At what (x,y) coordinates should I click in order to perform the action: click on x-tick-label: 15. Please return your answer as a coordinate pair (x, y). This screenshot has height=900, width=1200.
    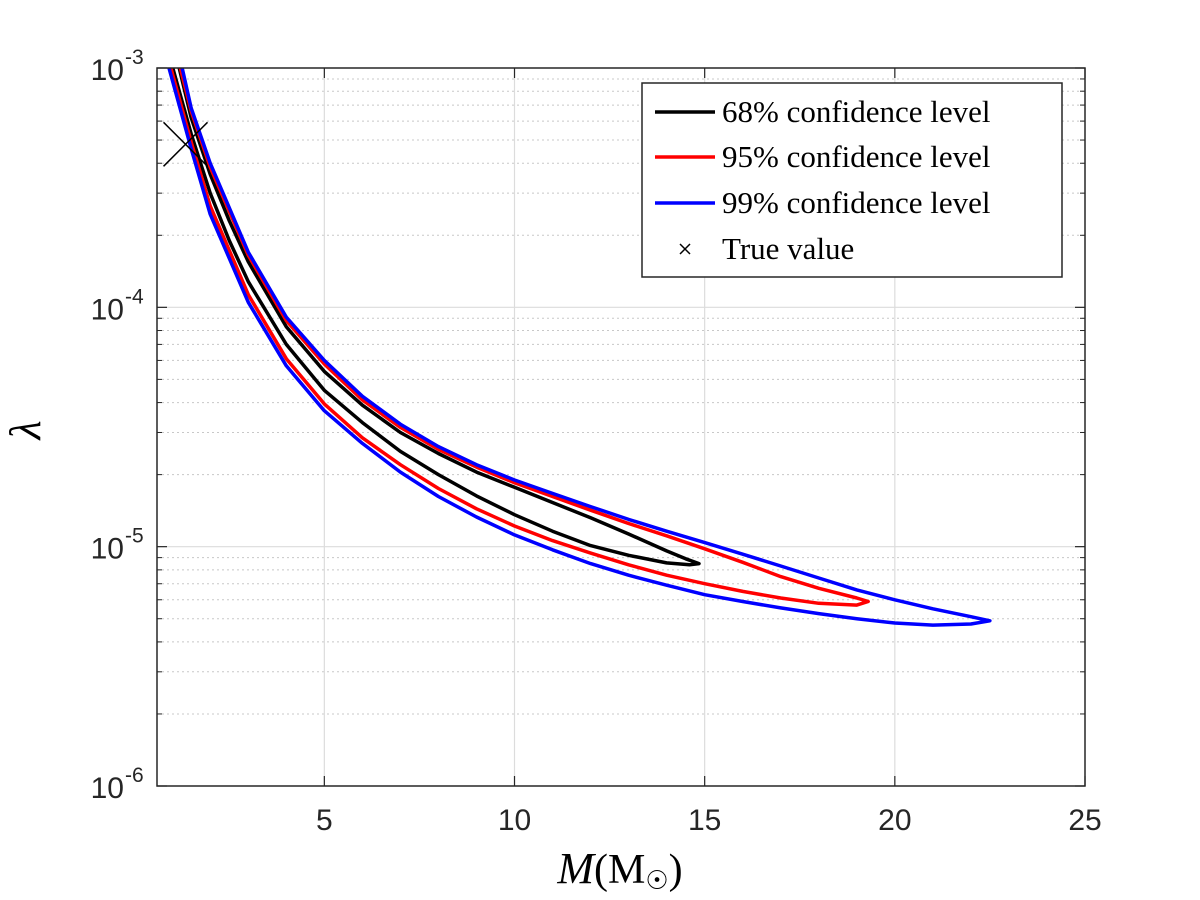
    Looking at the image, I should click on (704, 820).